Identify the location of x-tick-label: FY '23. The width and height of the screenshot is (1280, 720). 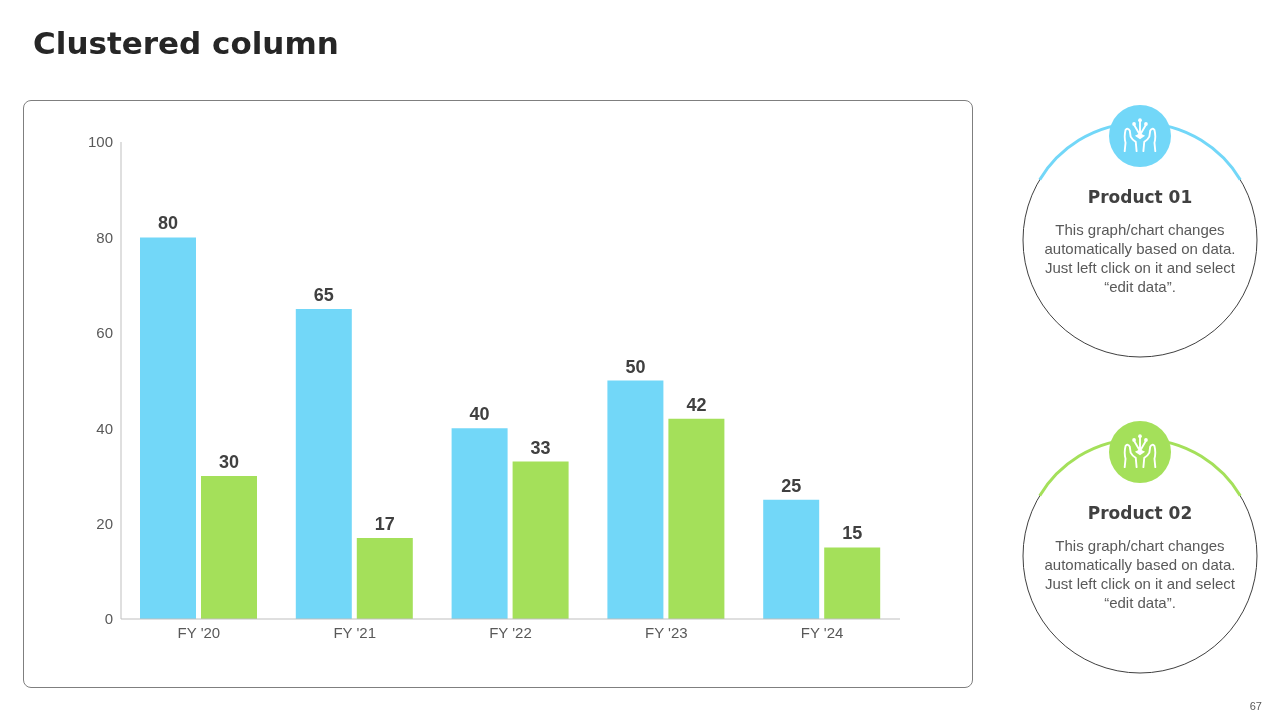
(666, 632).